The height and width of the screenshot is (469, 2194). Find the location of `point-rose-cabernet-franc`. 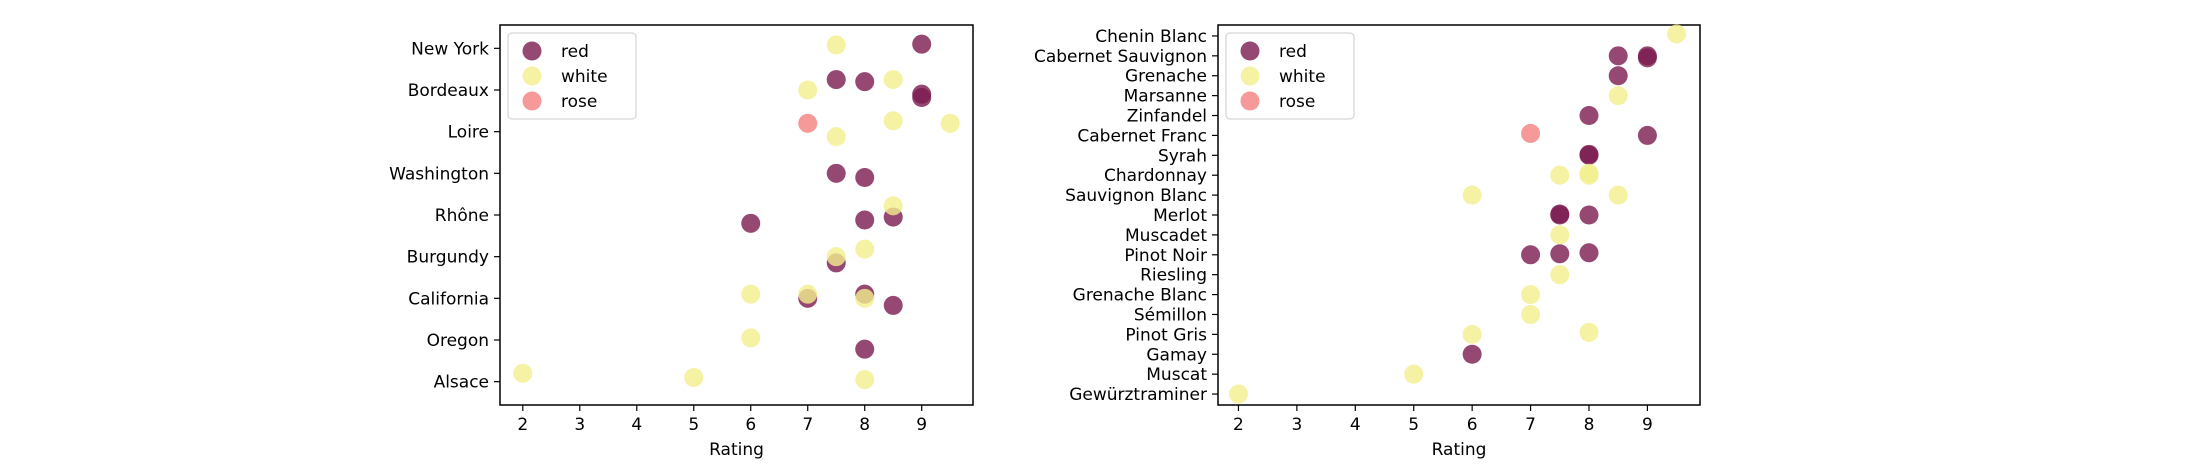

point-rose-cabernet-franc is located at coordinates (1531, 133).